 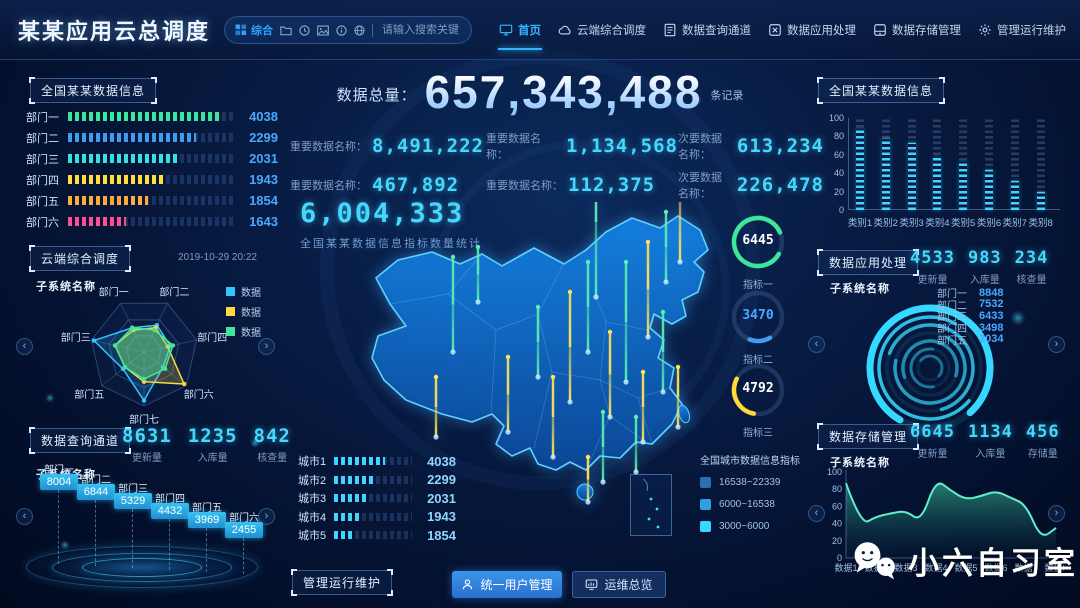 I want to click on stat-value: 983, so click(x=984, y=258).